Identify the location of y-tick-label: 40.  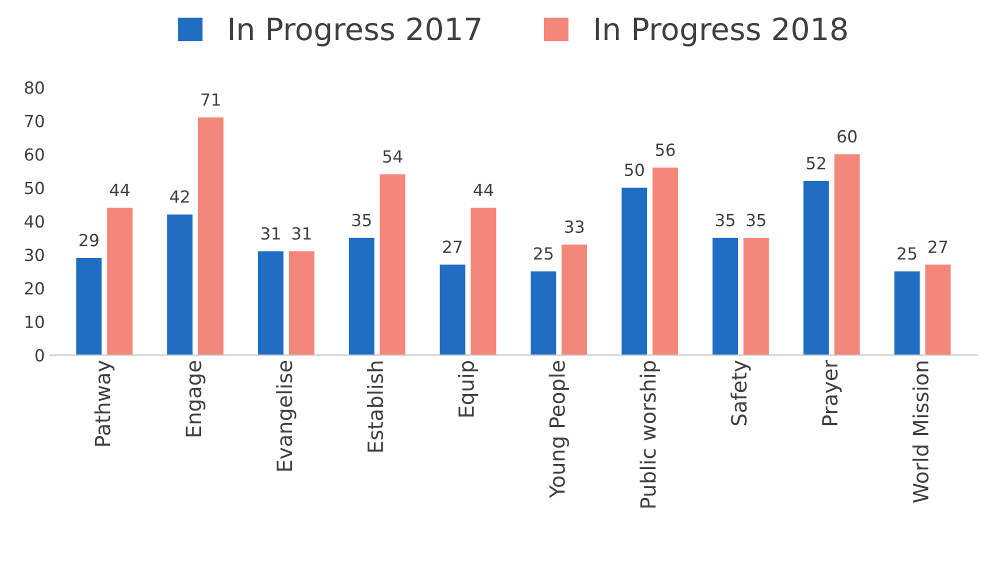
(34, 221).